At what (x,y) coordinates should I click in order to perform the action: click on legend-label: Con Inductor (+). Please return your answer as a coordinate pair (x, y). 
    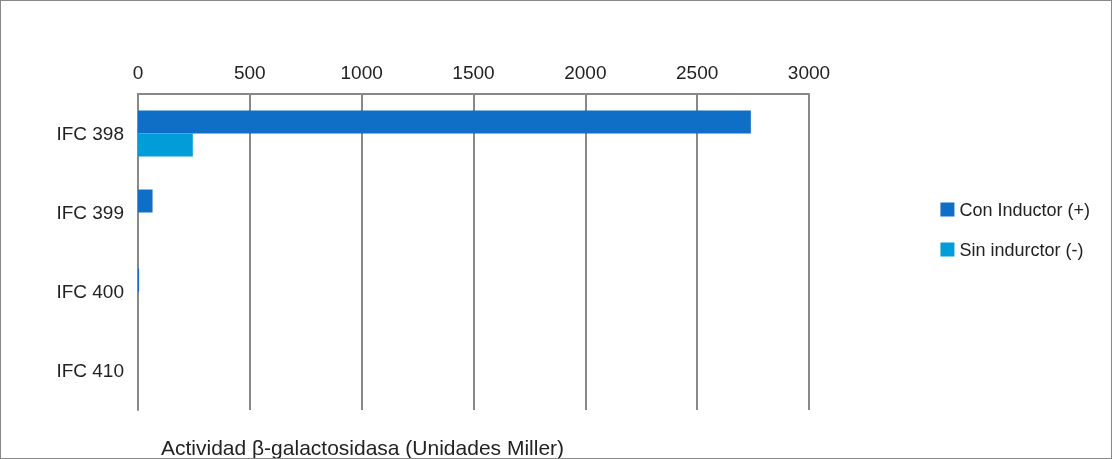
    Looking at the image, I should click on (1024, 209).